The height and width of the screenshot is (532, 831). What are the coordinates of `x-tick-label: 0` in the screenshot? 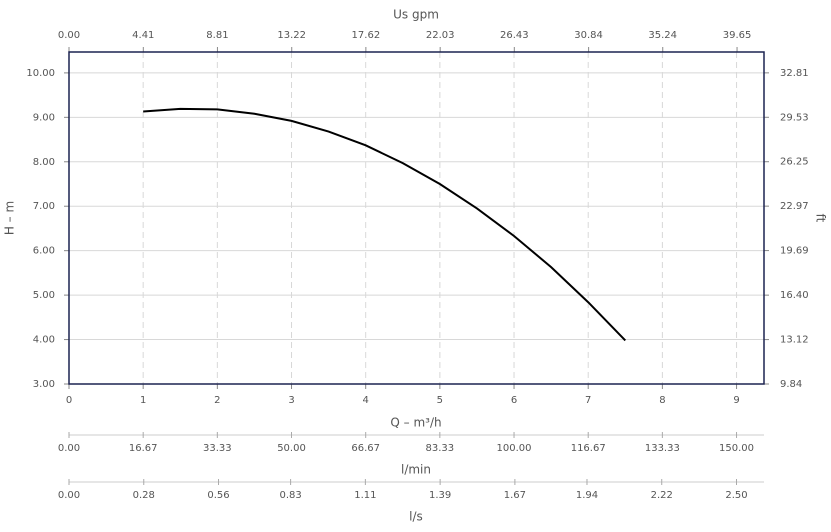 It's located at (69, 400).